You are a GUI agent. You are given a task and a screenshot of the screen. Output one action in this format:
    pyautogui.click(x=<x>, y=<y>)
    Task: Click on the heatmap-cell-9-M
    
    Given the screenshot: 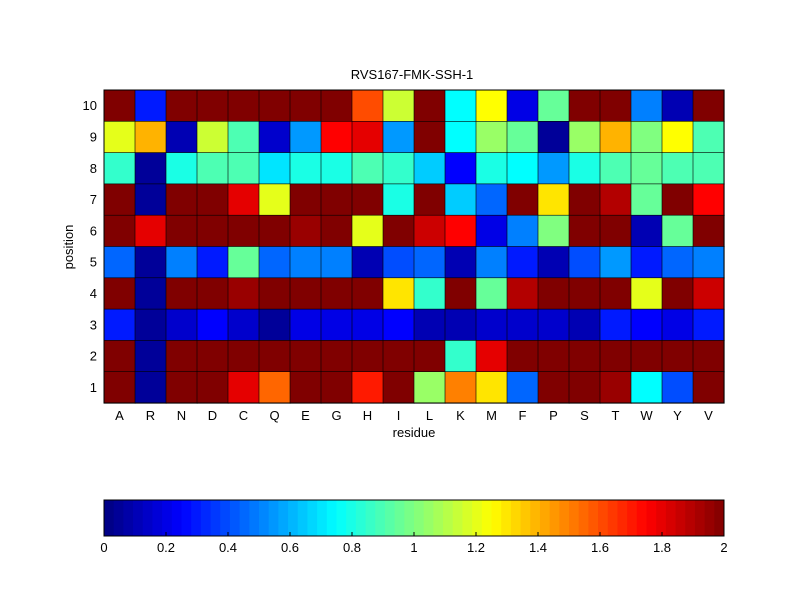 What is the action you would take?
    pyautogui.click(x=491, y=137)
    